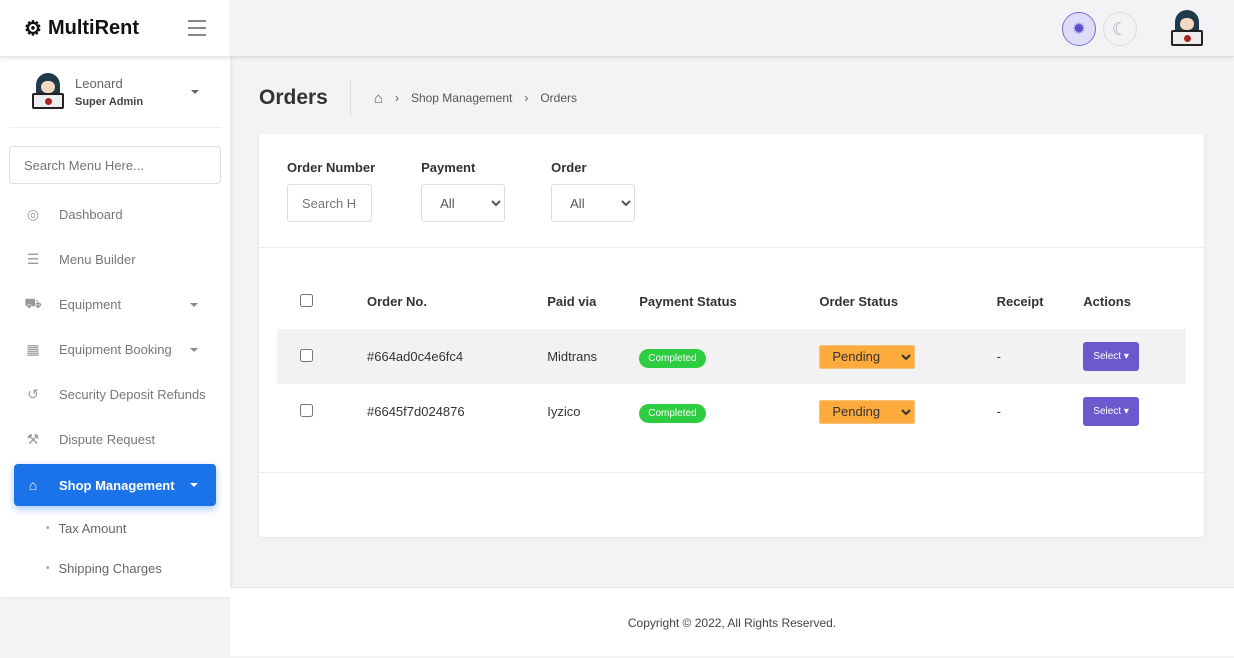 The width and height of the screenshot is (1234, 658). What do you see at coordinates (33, 439) in the screenshot?
I see `gavel-icon: ⚒` at bounding box center [33, 439].